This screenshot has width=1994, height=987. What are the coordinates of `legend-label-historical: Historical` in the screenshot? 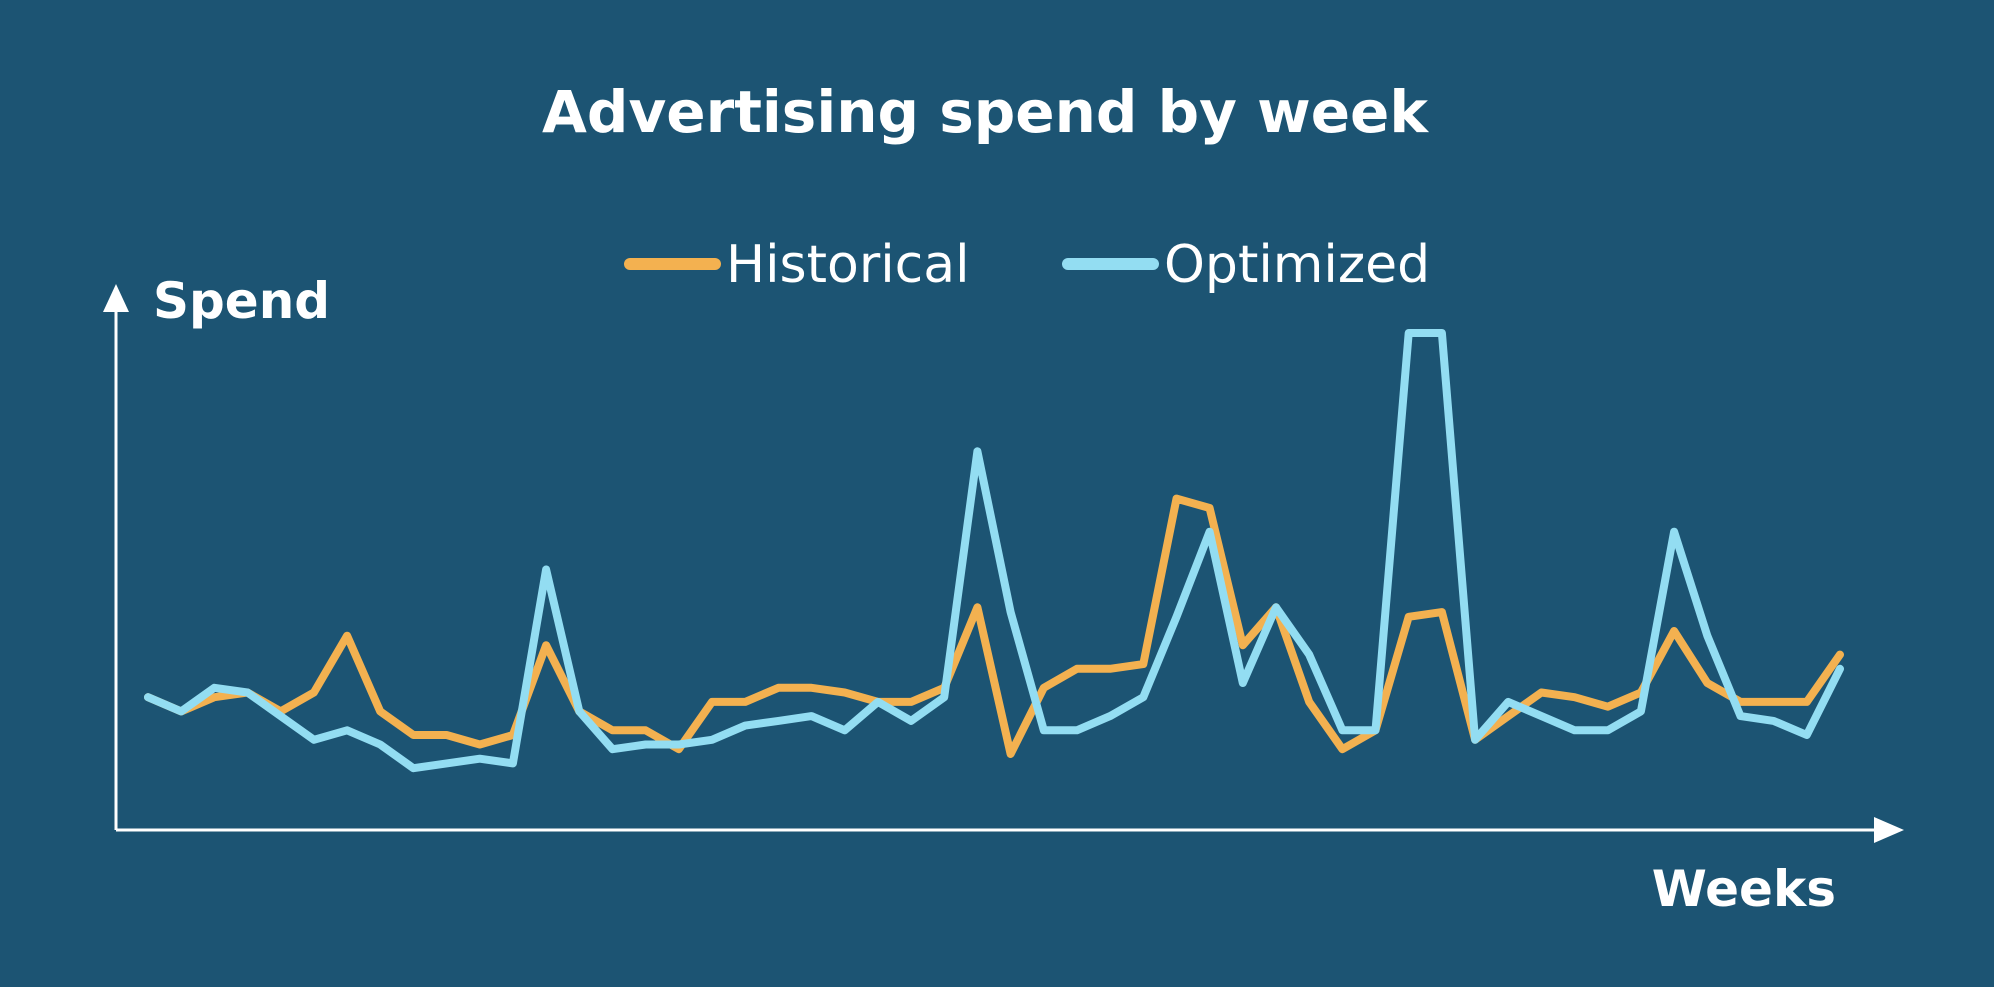 It's located at (848, 265).